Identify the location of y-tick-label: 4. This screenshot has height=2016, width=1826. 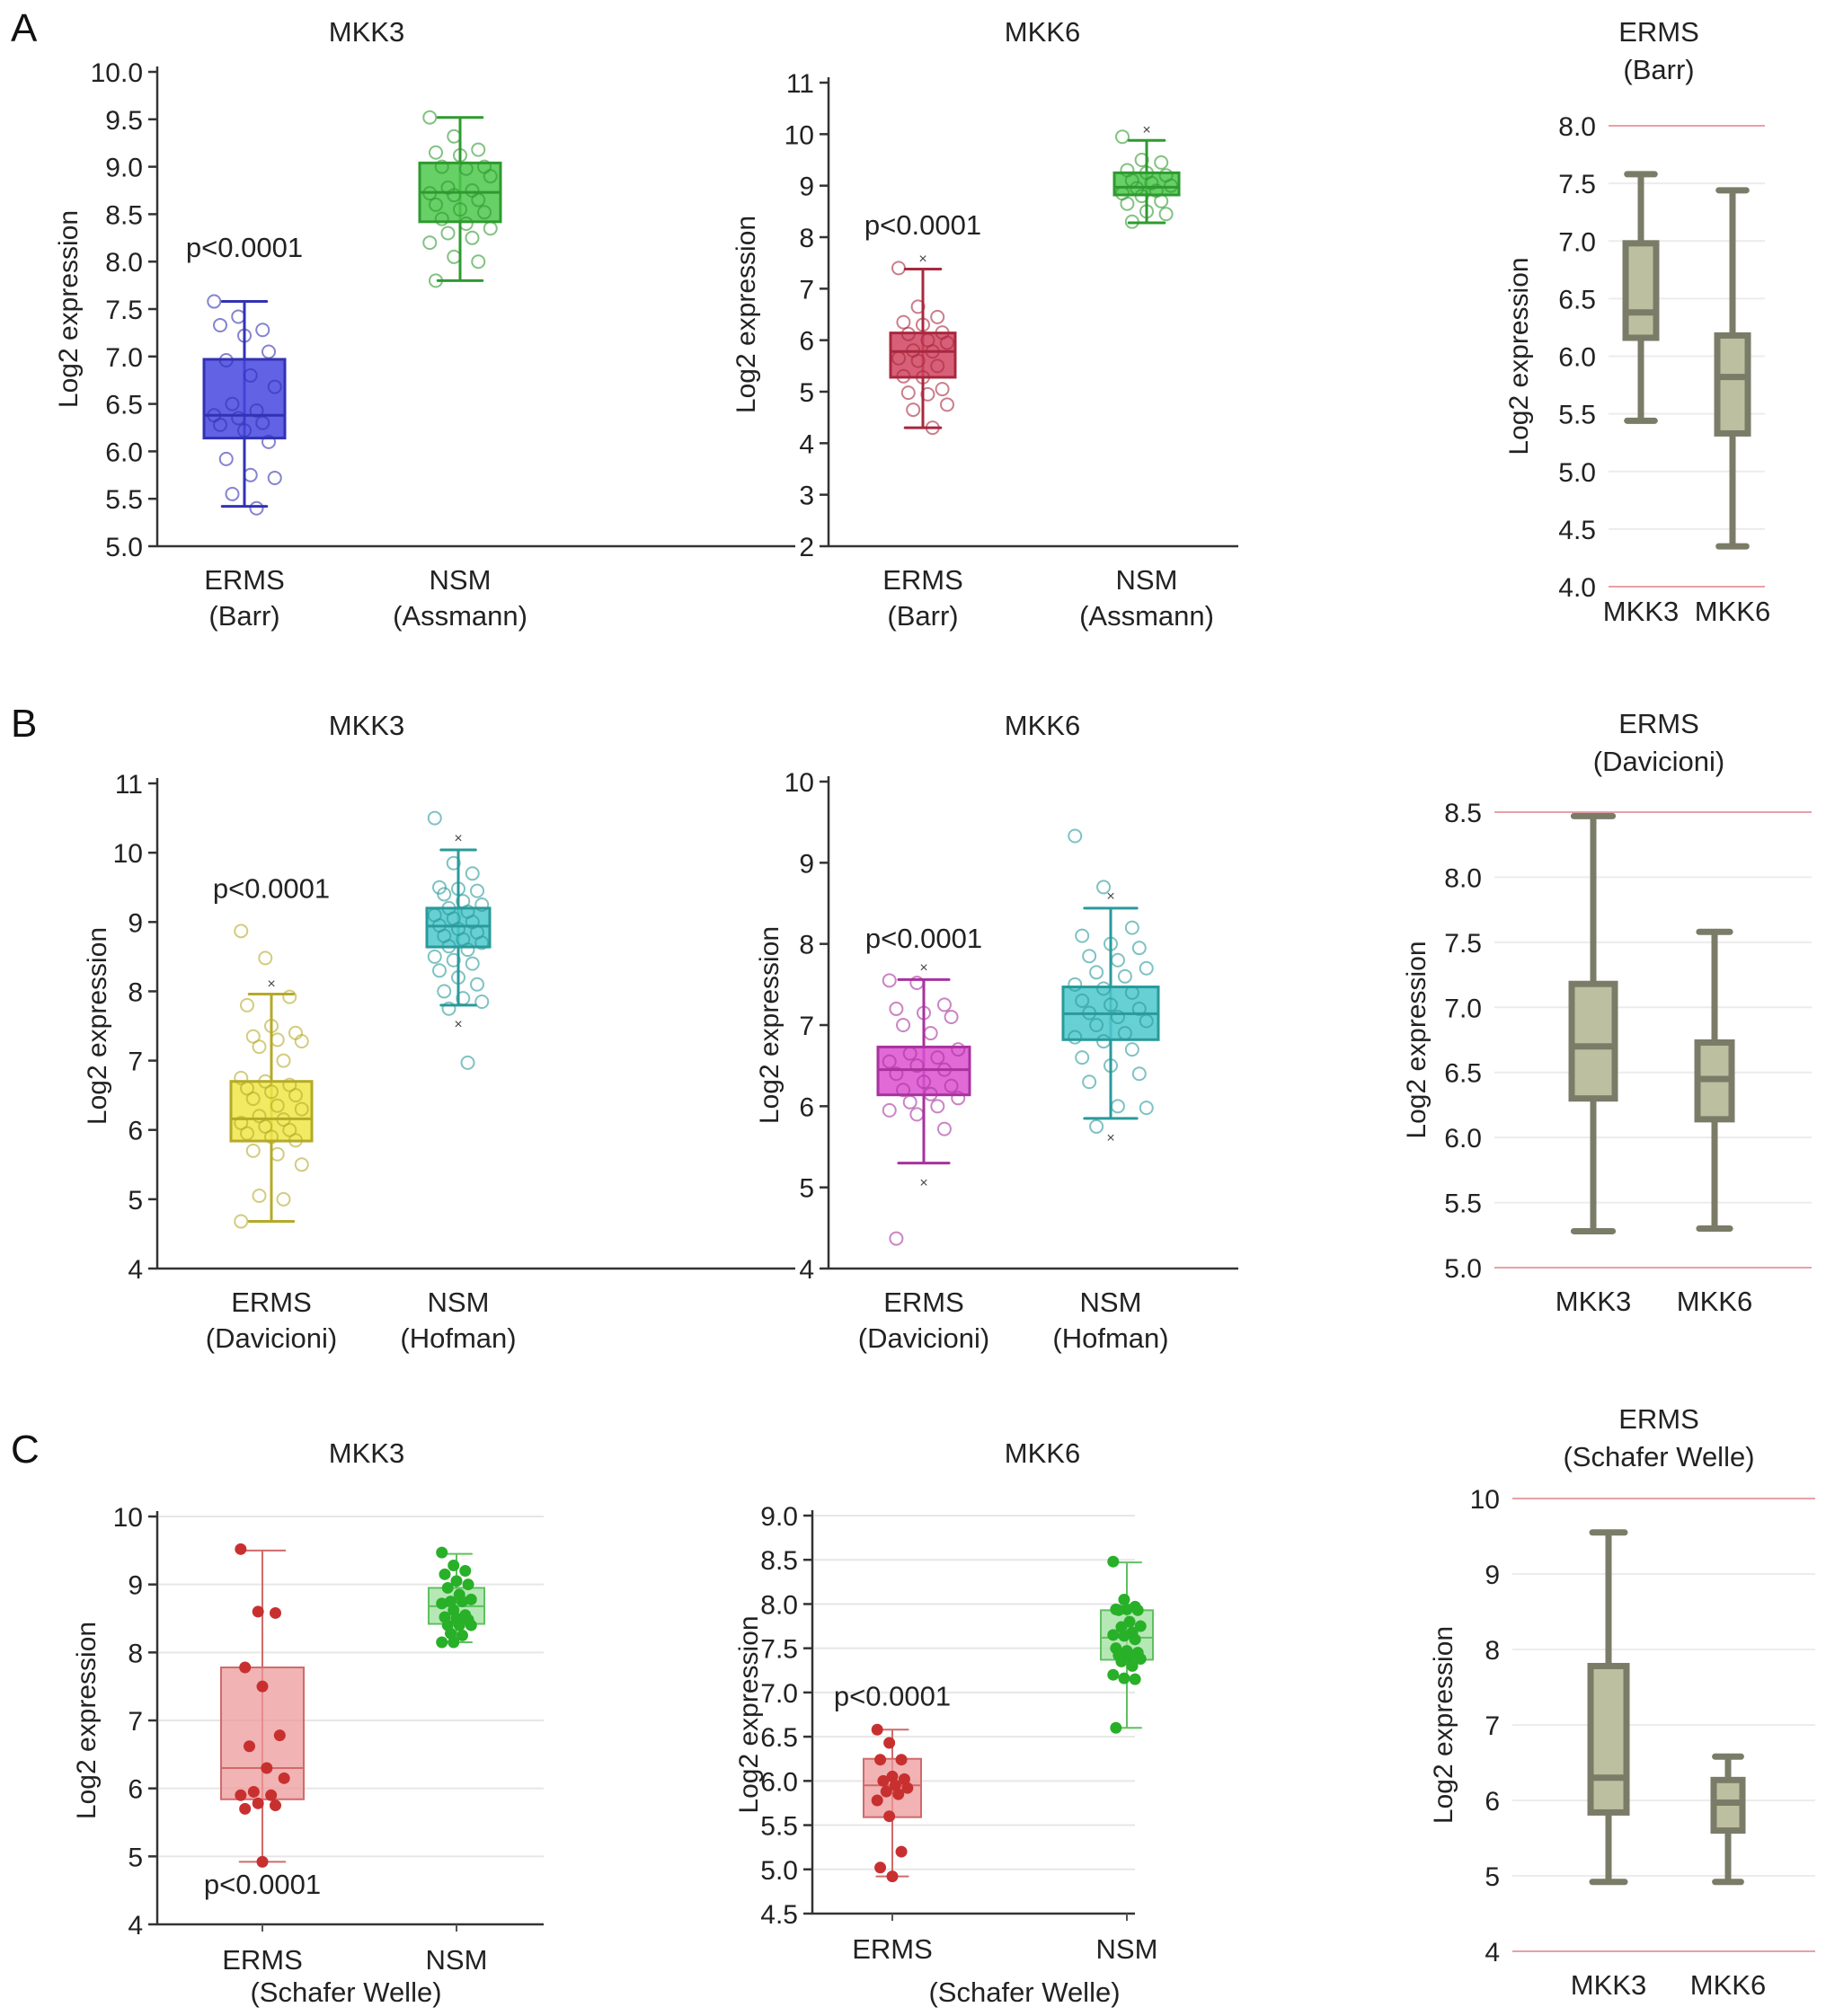
(135, 1926).